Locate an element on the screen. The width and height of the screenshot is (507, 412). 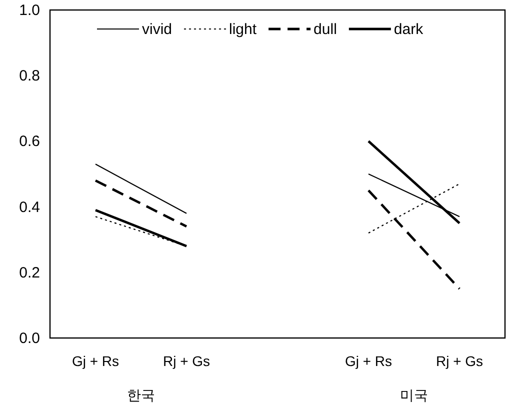
legend-label: dull is located at coordinates (325, 29).